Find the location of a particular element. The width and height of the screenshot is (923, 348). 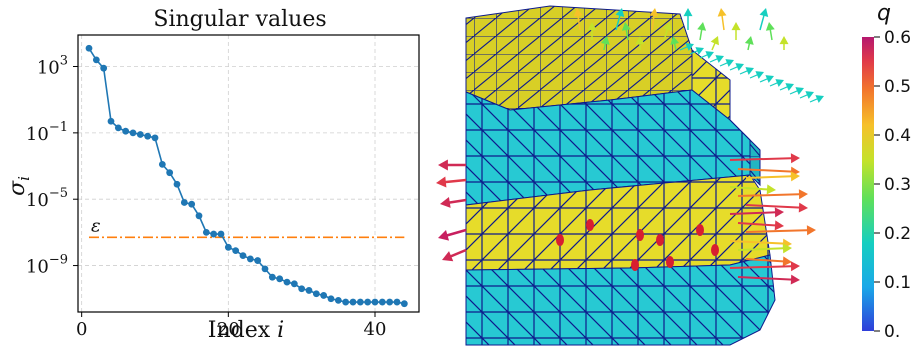

x-axis-label: Index i is located at coordinates (246, 330).